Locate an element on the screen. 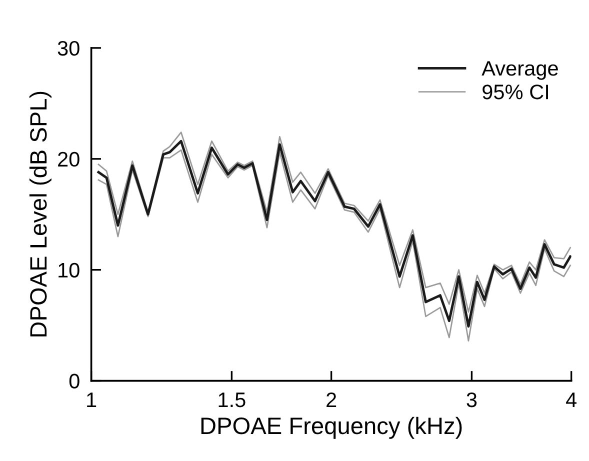  y-tick-label: 20 is located at coordinates (69, 159).